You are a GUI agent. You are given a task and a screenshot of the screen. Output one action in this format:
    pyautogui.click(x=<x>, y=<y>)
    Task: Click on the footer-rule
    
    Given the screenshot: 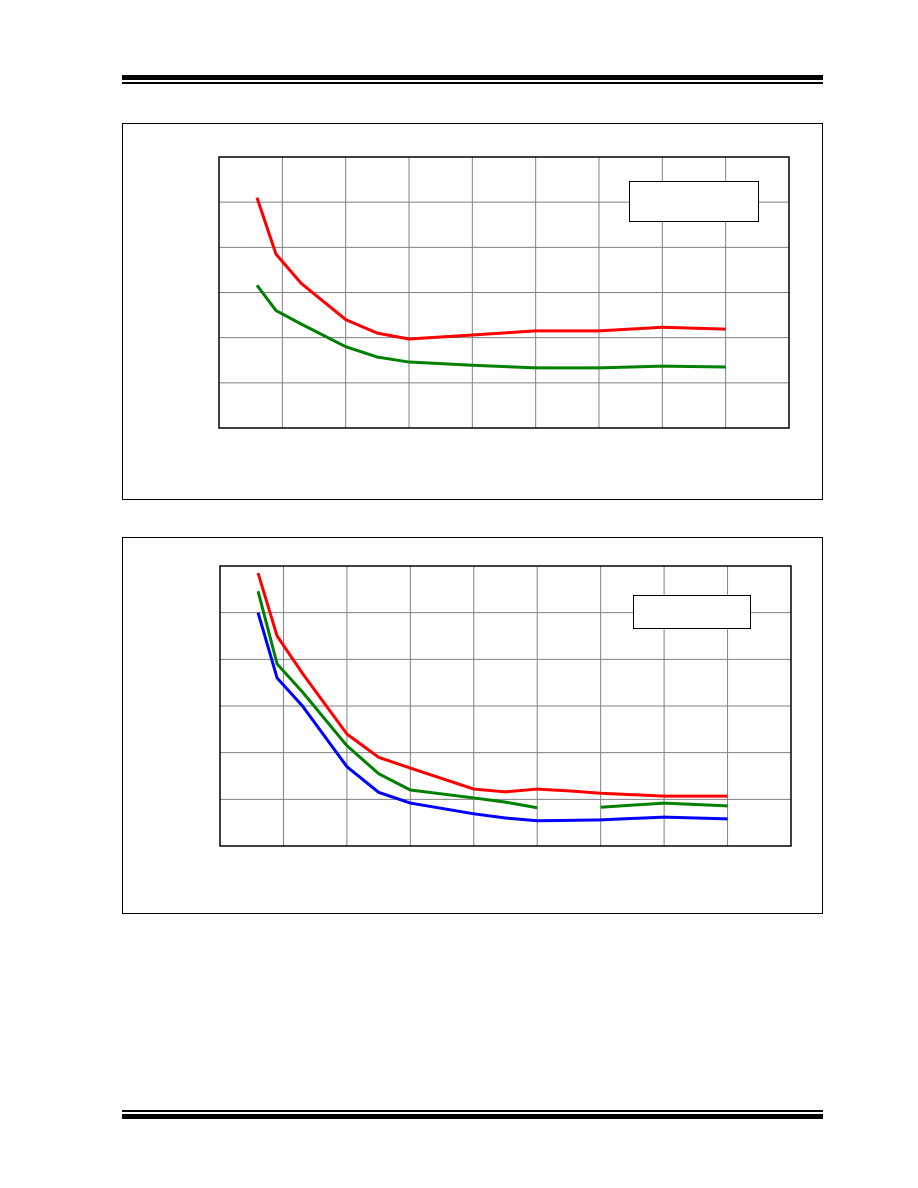 What is the action you would take?
    pyautogui.click(x=472, y=1116)
    